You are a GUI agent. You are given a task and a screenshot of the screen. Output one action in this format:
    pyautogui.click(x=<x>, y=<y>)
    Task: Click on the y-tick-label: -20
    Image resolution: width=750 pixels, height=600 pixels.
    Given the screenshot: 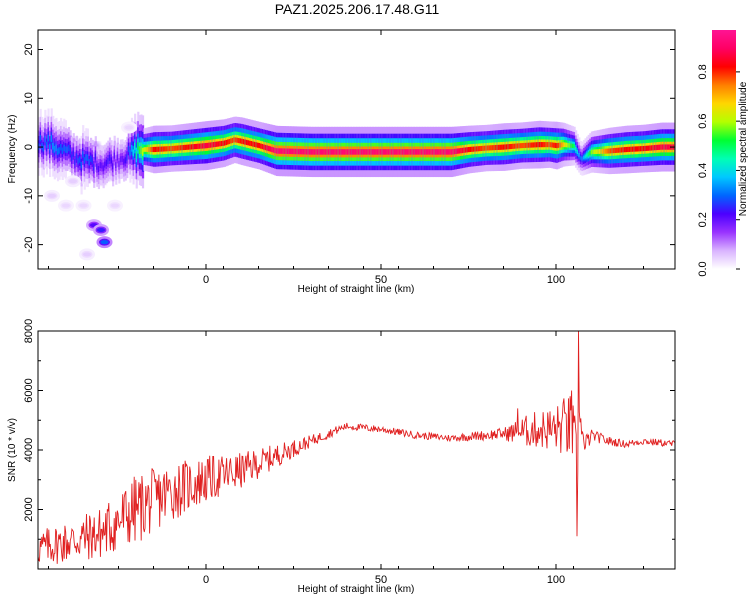 What is the action you would take?
    pyautogui.click(x=29, y=245)
    